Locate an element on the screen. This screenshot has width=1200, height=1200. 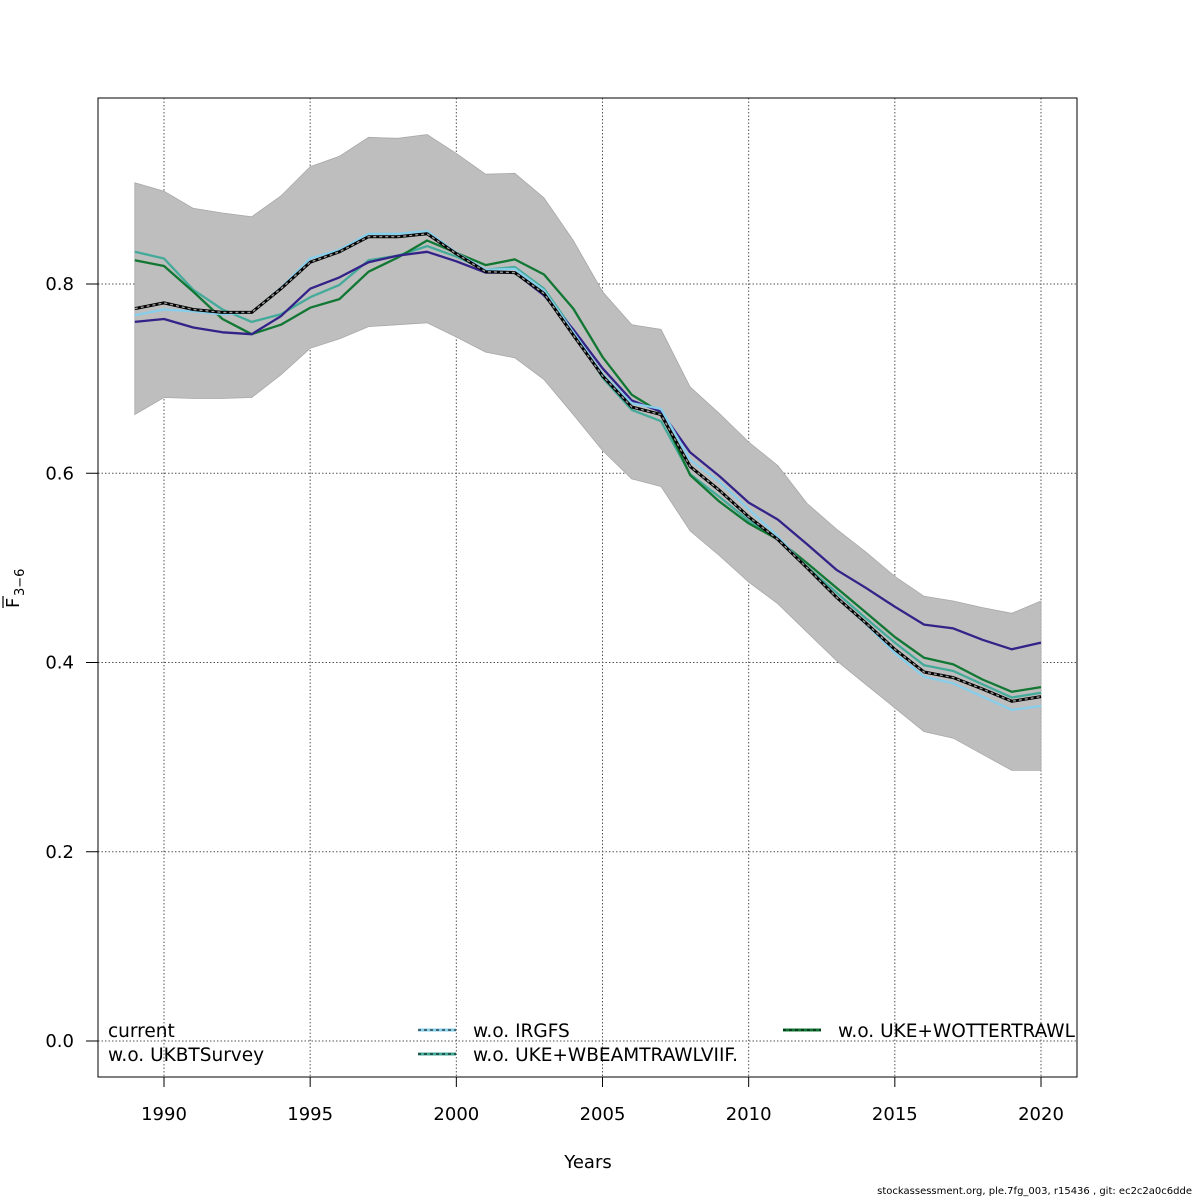
legend-item-w-o-uke-wottertrawl: w.o. UKE+WOTTERTRAWL is located at coordinates (929, 1031).